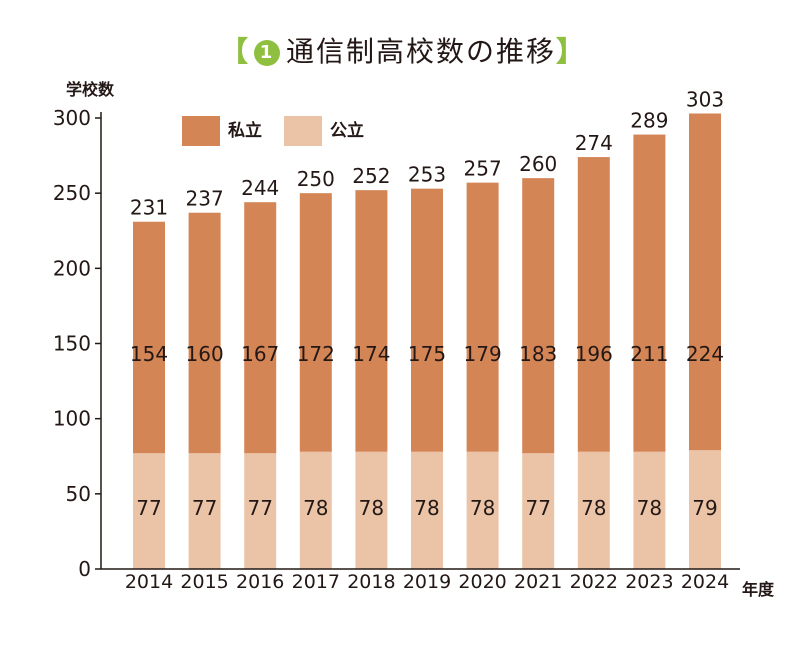 The width and height of the screenshot is (806, 660). I want to click on title-bracket-close: 】, so click(571, 51).